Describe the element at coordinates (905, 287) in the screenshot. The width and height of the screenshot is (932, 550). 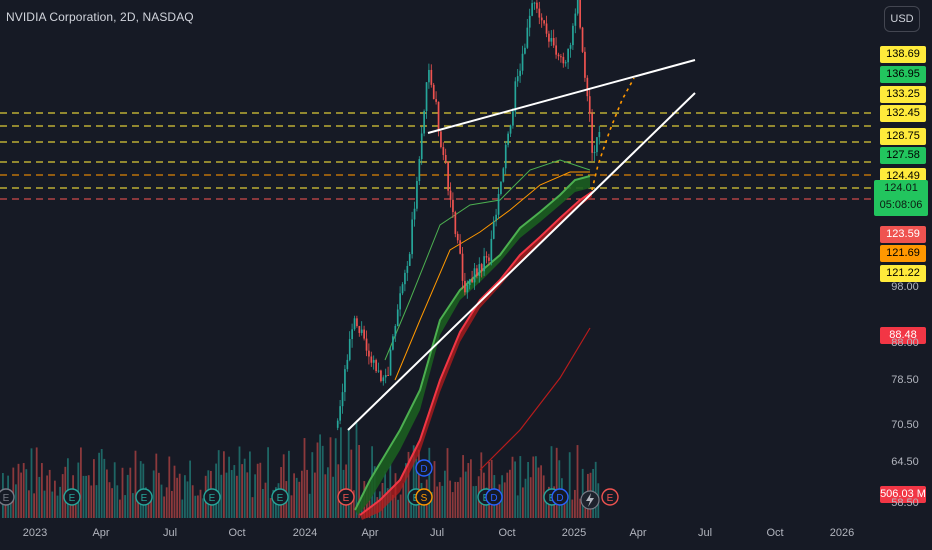
I see `price-axis-tick: 98.00` at that location.